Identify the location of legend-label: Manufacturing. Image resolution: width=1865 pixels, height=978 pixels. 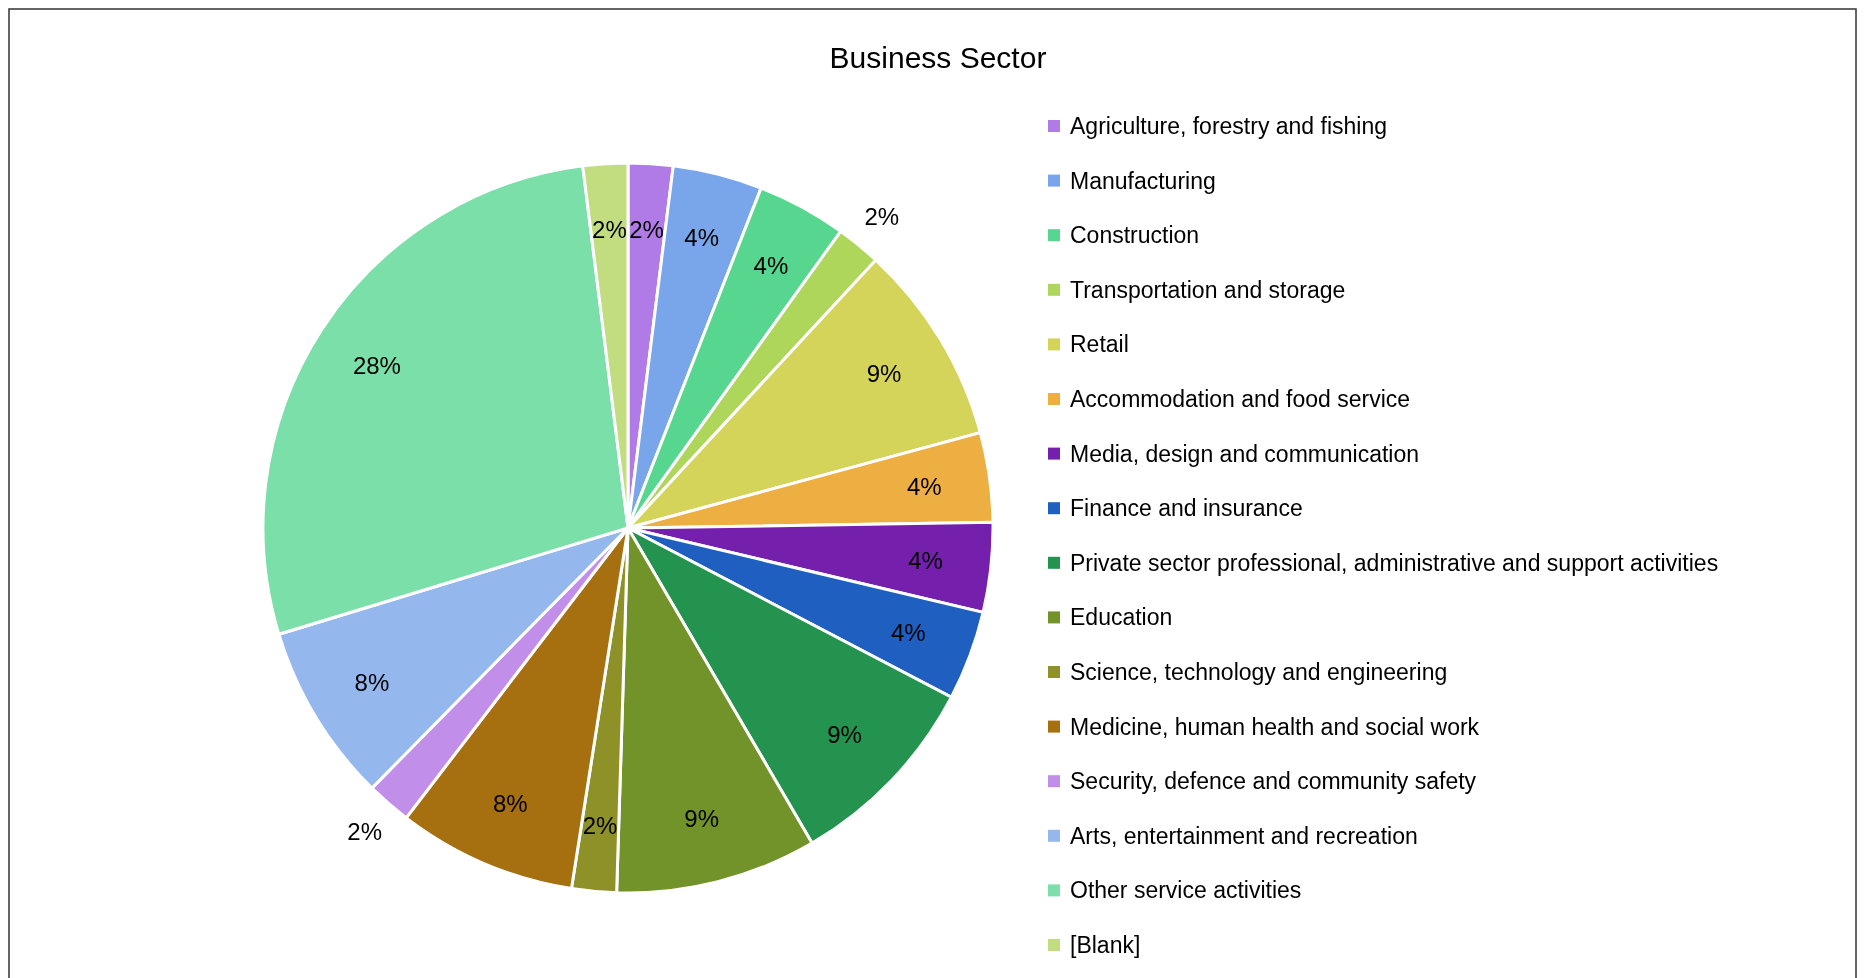
(1143, 180).